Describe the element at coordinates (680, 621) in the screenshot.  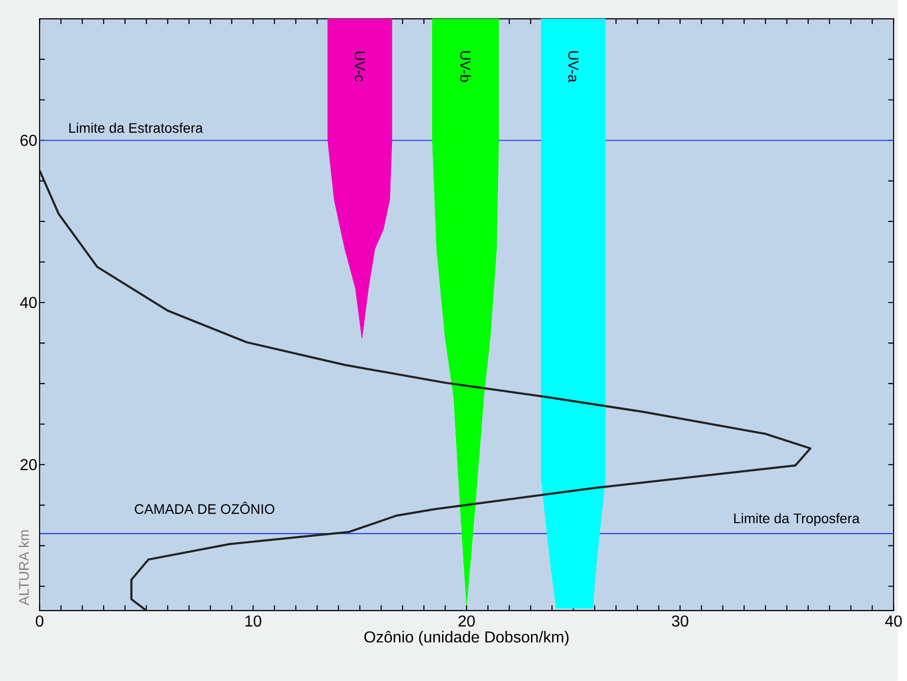
I see `x-tick-label: 30` at that location.